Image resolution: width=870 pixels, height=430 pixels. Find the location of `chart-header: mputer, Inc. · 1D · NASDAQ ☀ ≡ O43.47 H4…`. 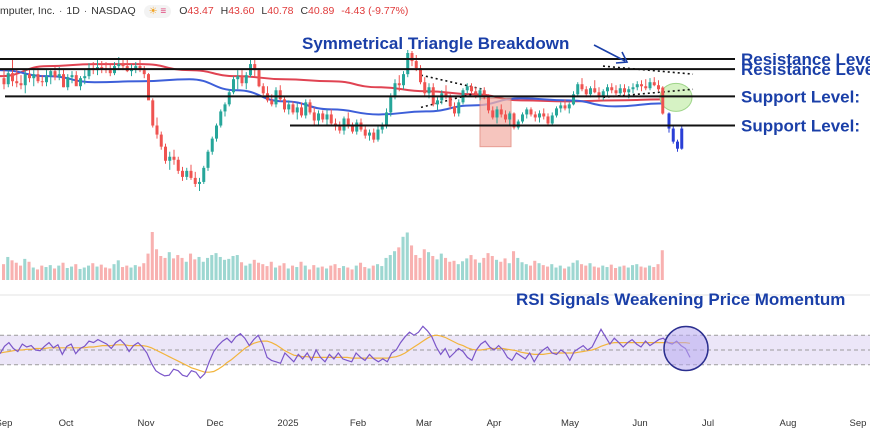

chart-header: mputer, Inc. · 1D · NASDAQ ☀ ≡ O43.47 H4… is located at coordinates (206, 11).